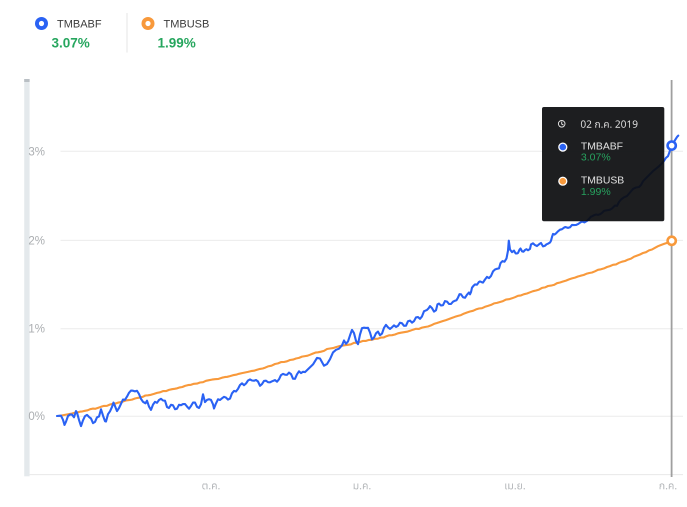  What do you see at coordinates (36, 241) in the screenshot?
I see `svg-text: 2%` at bounding box center [36, 241].